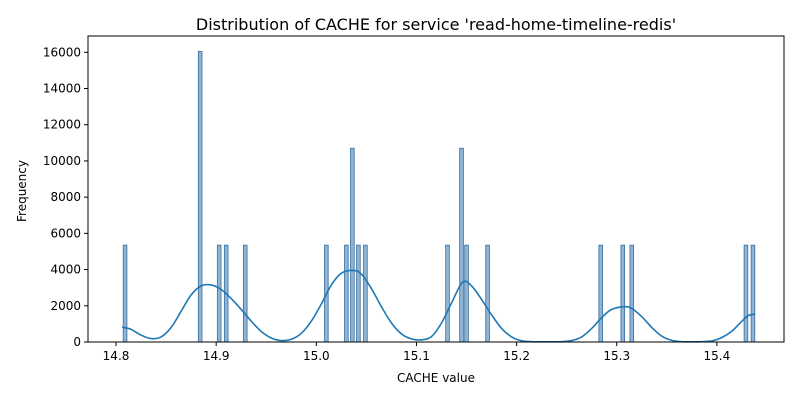 The width and height of the screenshot is (800, 400). Describe the element at coordinates (116, 356) in the screenshot. I see `x-tick-label: 14.8` at that location.